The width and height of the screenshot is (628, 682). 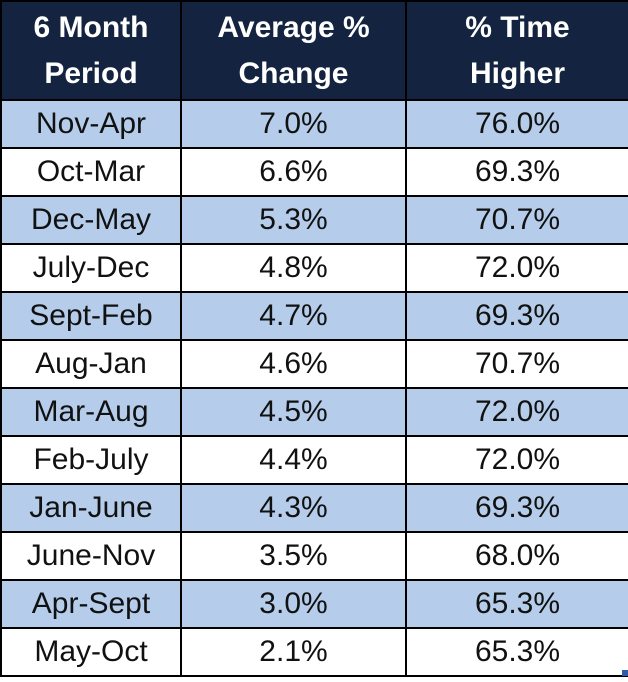 I want to click on cell-period: July-Dec, so click(x=91, y=268).